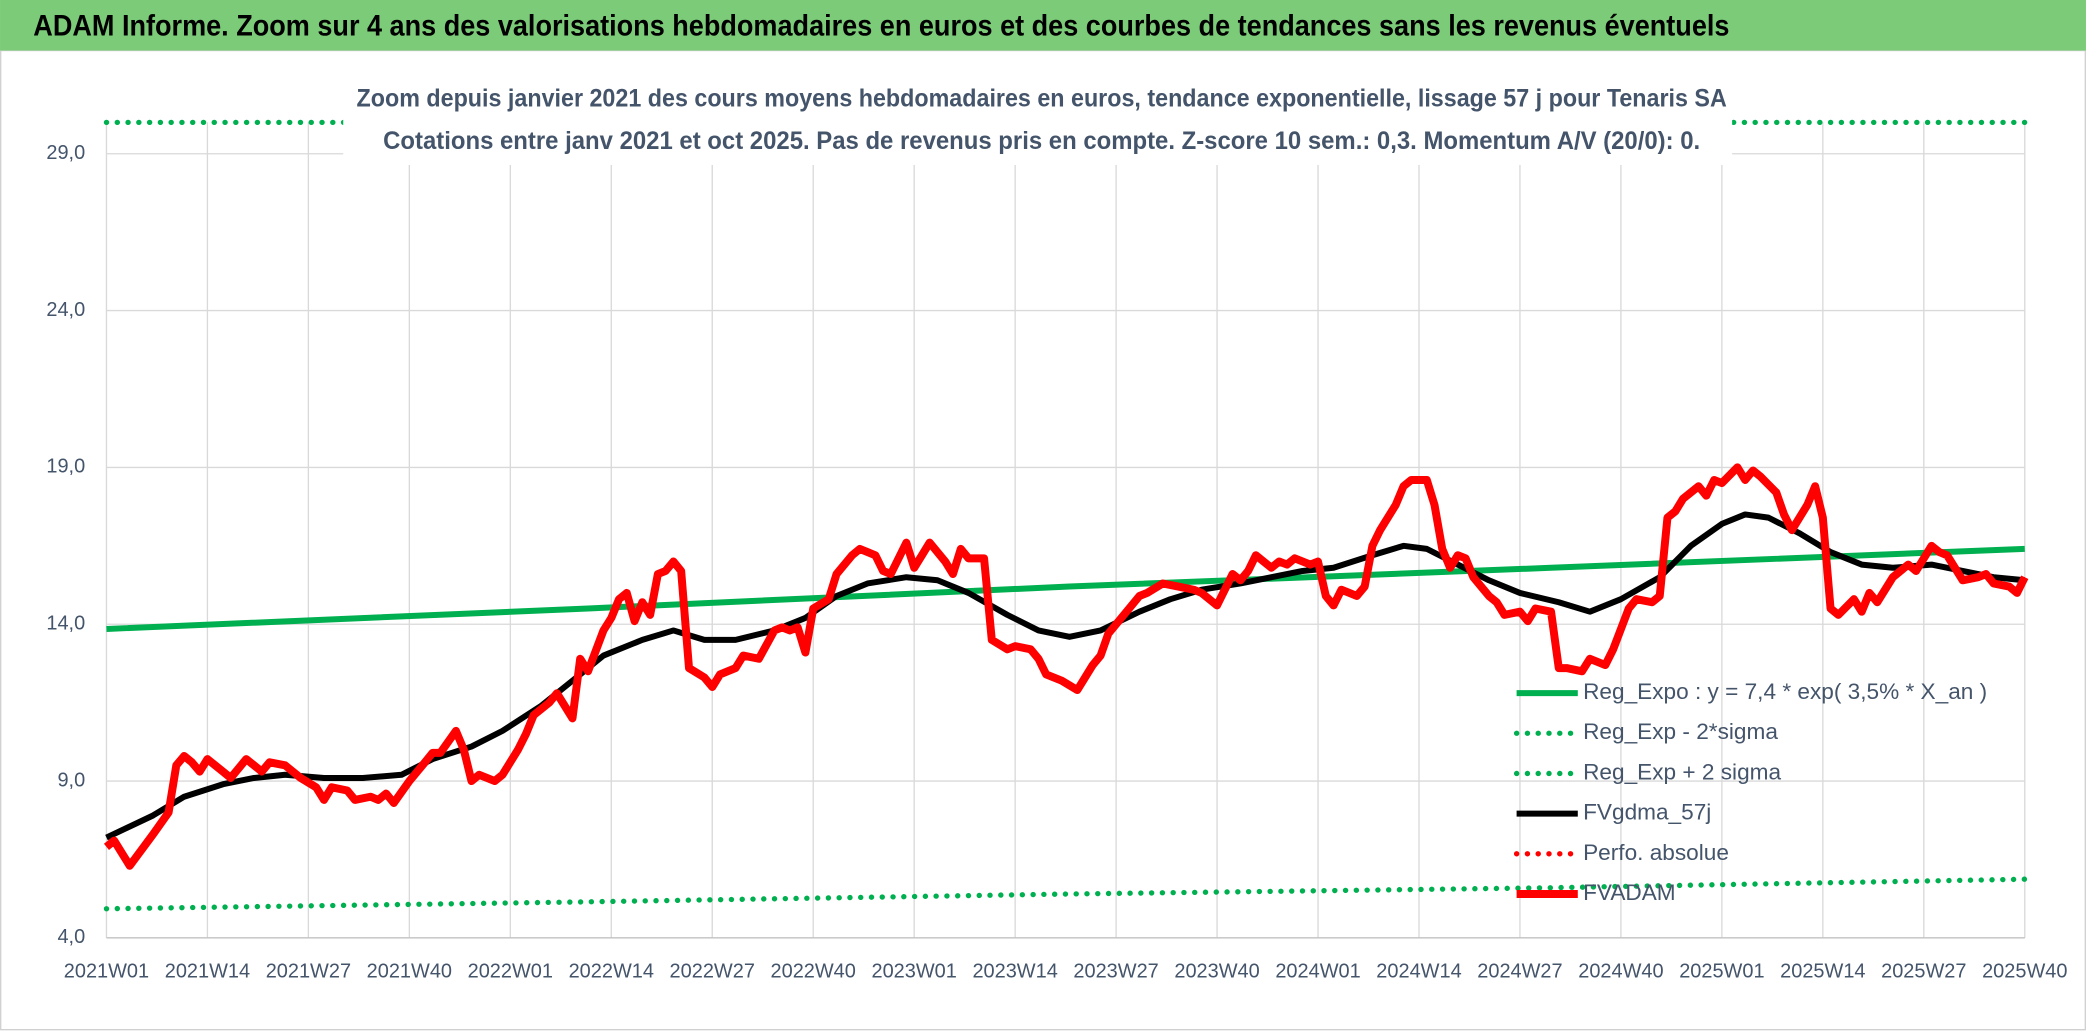 Image resolution: width=2086 pixels, height=1031 pixels. What do you see at coordinates (71, 780) in the screenshot?
I see `y-tick-label: 9,0` at bounding box center [71, 780].